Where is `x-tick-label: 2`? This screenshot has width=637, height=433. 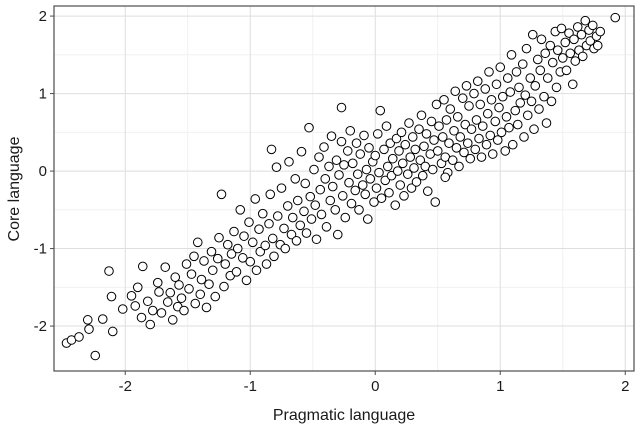
x-tick-label: 2 is located at coordinates (625, 386).